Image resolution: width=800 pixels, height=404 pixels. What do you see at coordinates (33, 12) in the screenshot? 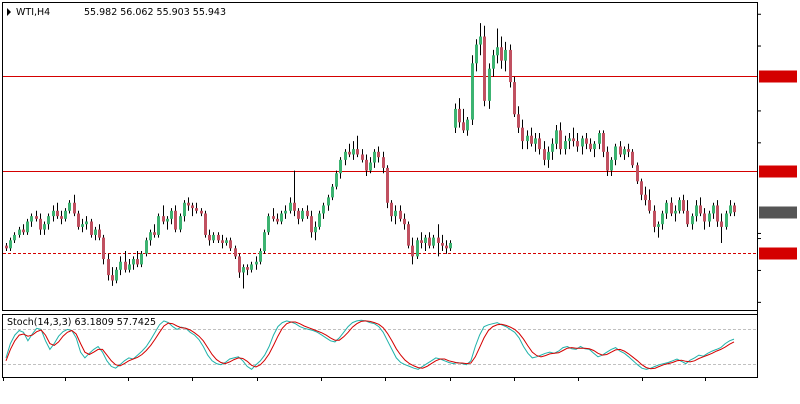
I see `symbol-label: WTI,H4` at bounding box center [33, 12].